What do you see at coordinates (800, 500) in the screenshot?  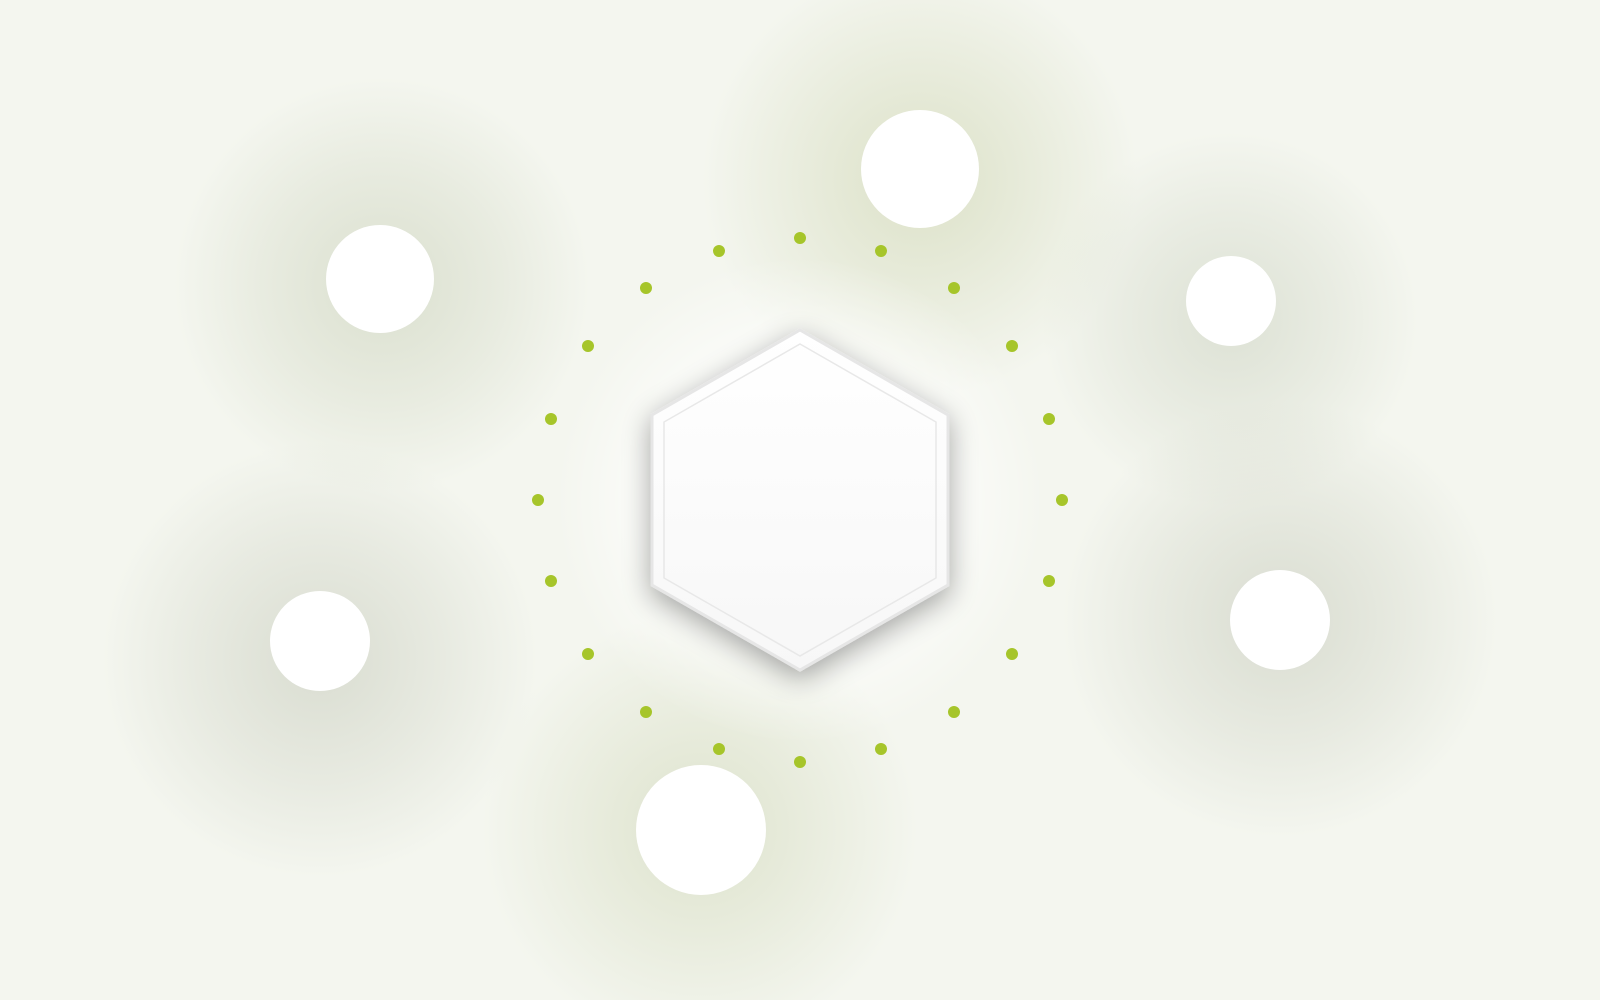 I see `hub-hexagon-outer` at bounding box center [800, 500].